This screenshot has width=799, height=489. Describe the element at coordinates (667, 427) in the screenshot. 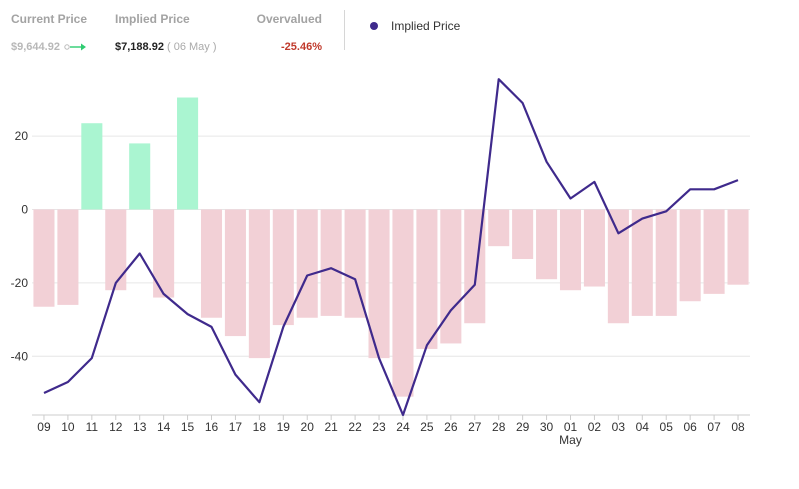

I see `x-tick-label: 05` at that location.